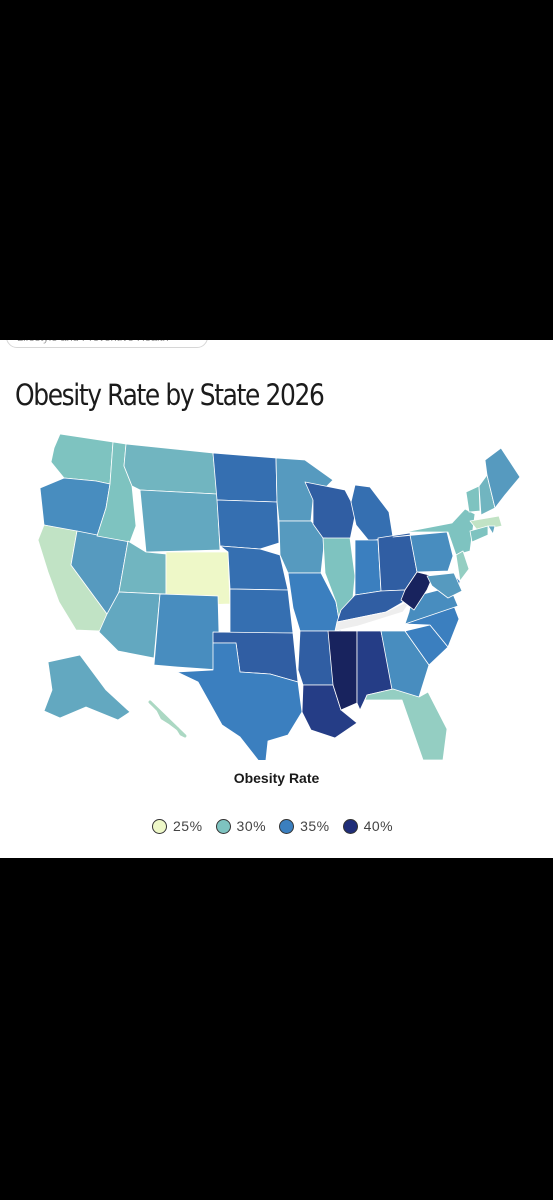 This screenshot has width=553, height=1200. I want to click on legend-label: 35%, so click(315, 826).